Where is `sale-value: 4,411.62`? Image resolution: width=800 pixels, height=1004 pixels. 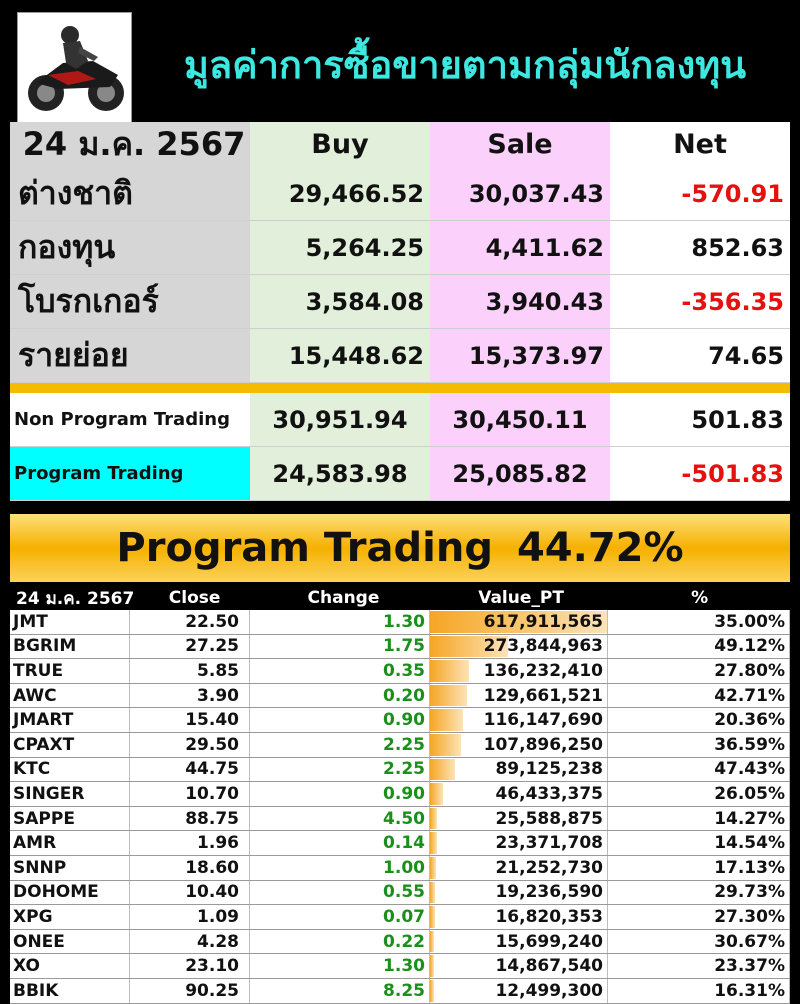
sale-value: 4,411.62 is located at coordinates (520, 247).